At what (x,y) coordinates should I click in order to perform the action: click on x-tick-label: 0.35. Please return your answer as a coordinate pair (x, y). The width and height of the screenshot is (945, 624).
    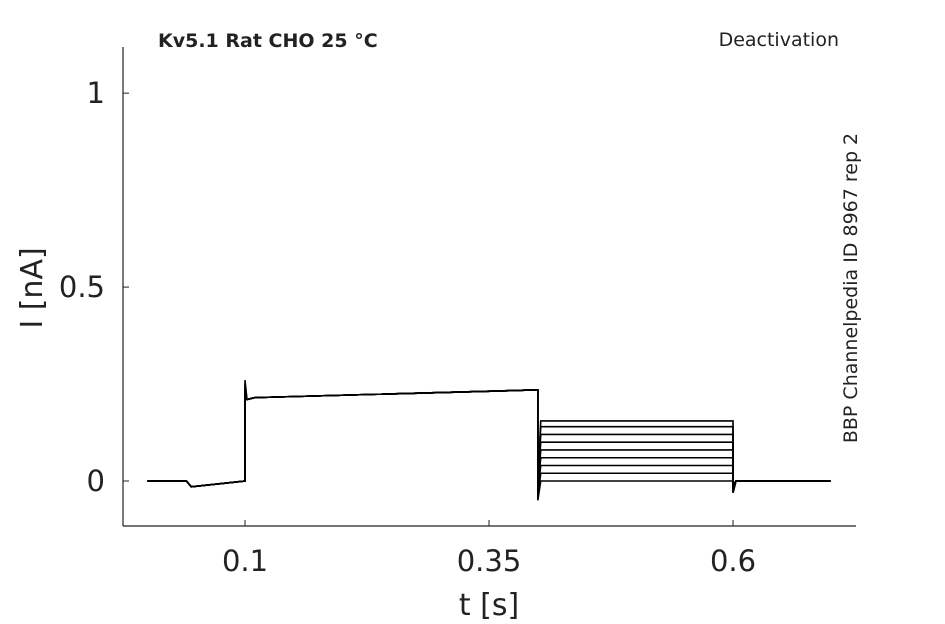
    Looking at the image, I should click on (489, 561).